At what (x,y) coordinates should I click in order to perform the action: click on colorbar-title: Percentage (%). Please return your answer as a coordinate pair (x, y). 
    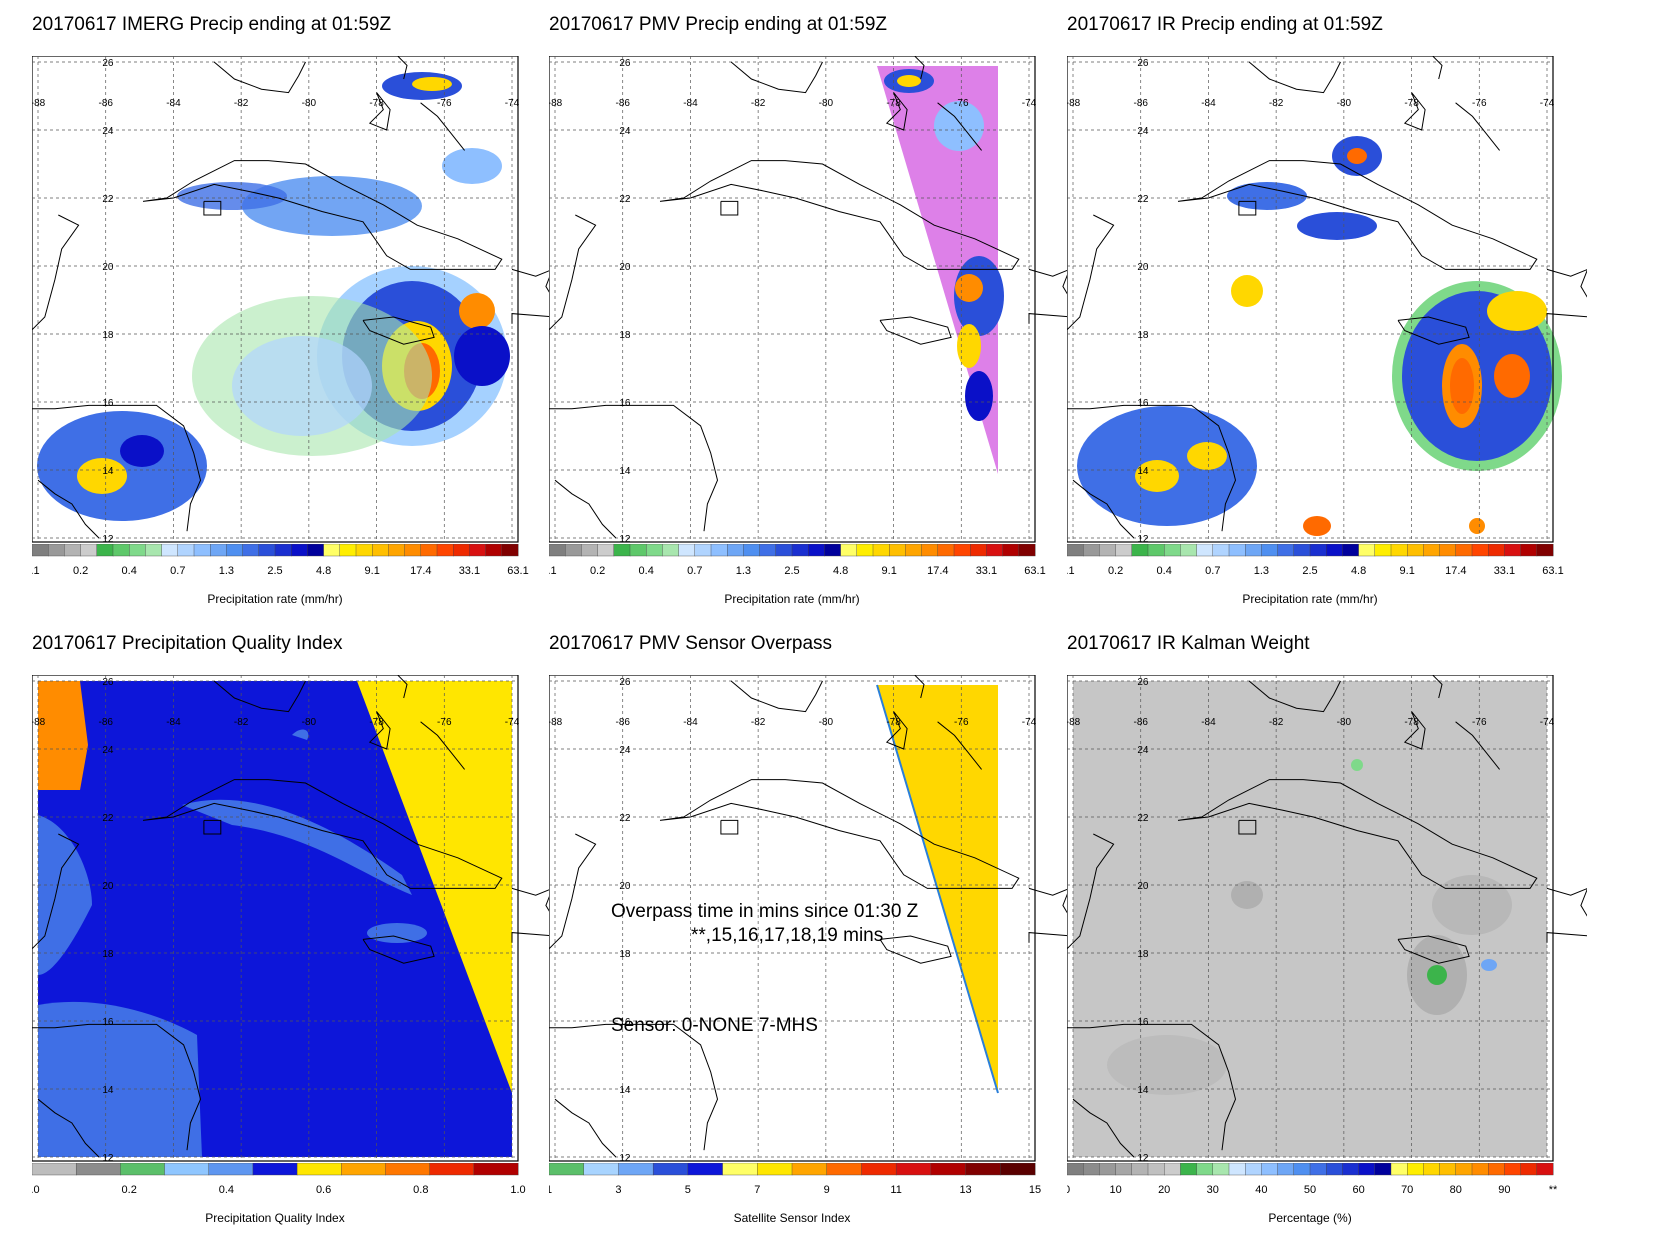
    Looking at the image, I should click on (1310, 1218).